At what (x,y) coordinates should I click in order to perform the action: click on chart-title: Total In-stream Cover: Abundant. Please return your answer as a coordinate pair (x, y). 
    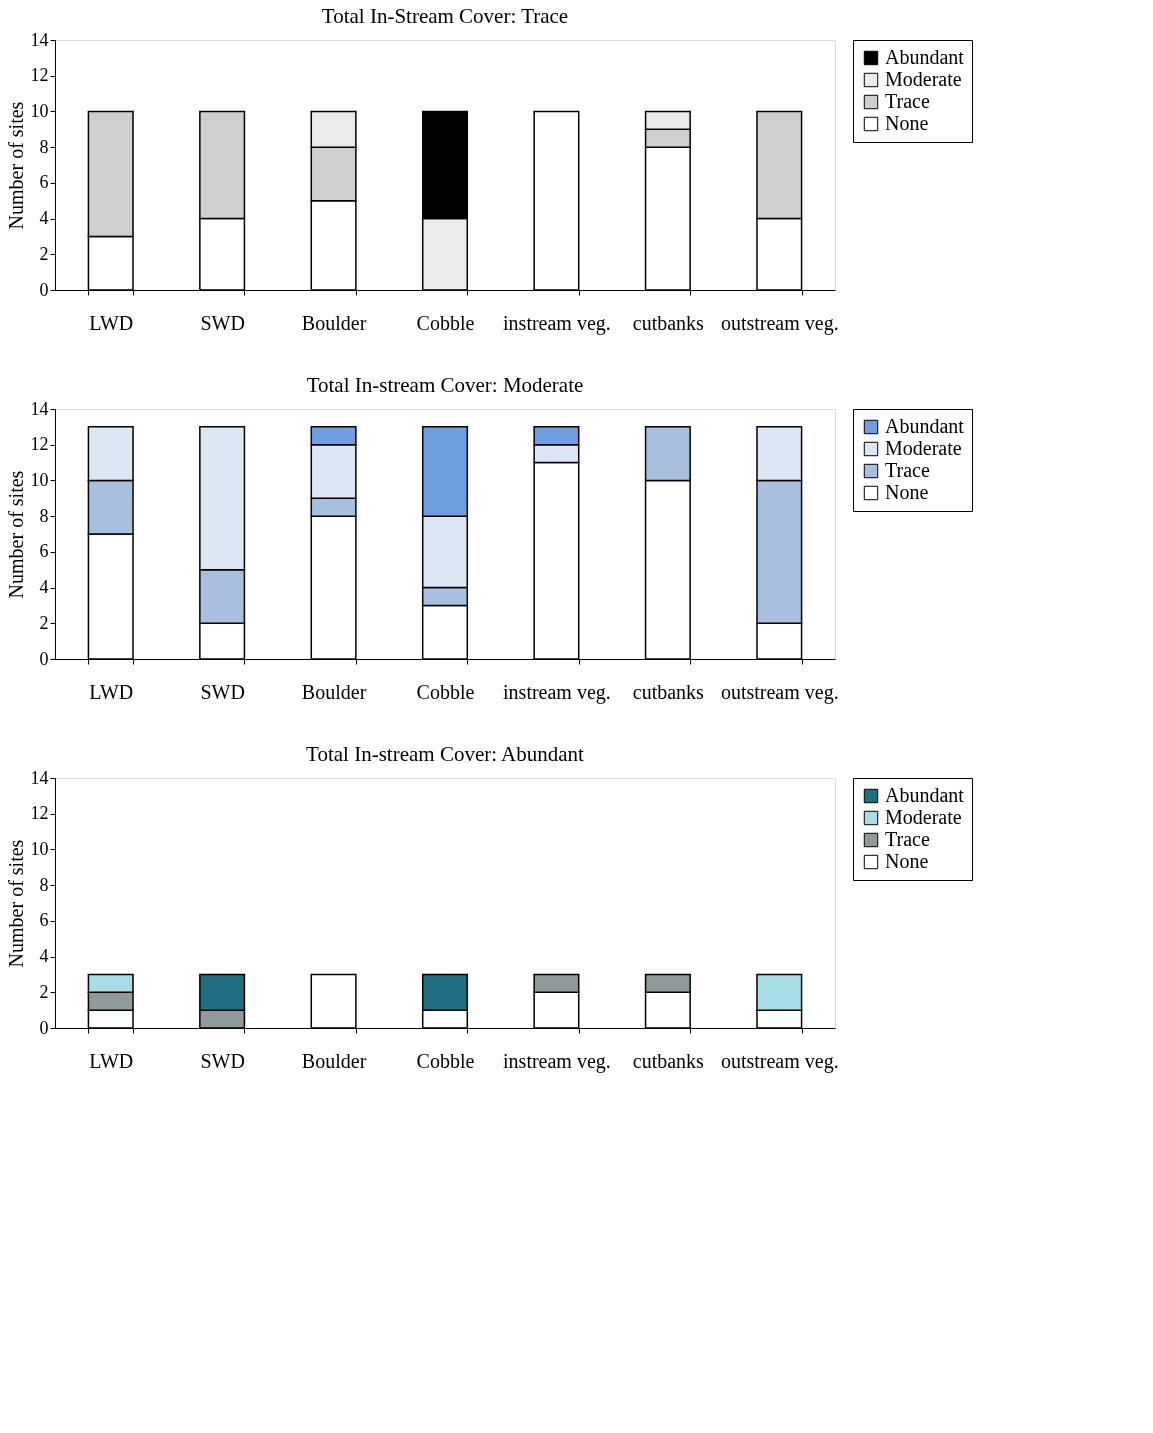
    Looking at the image, I should click on (445, 754).